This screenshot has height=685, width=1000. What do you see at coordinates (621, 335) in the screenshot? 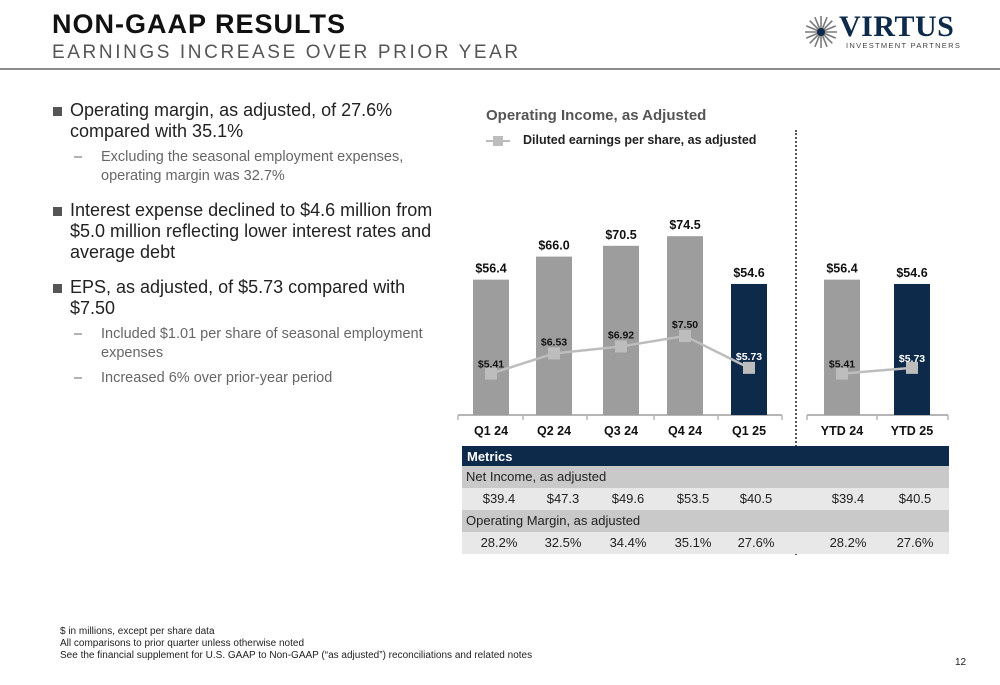
I see `eps-value-label: $6.92` at bounding box center [621, 335].